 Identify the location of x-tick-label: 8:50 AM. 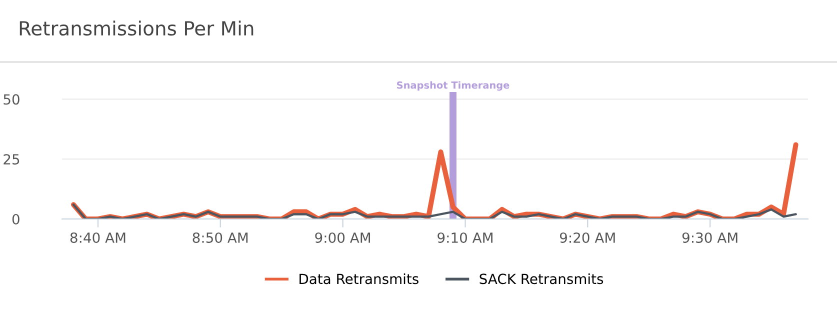
(220, 237).